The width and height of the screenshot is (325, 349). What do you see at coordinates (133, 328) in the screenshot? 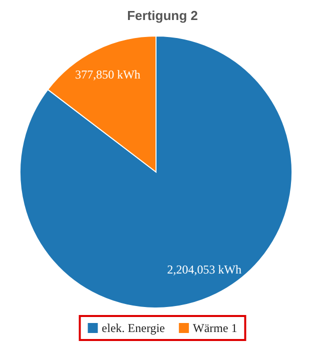
I see `legend-label: elek. Energie` at bounding box center [133, 328].